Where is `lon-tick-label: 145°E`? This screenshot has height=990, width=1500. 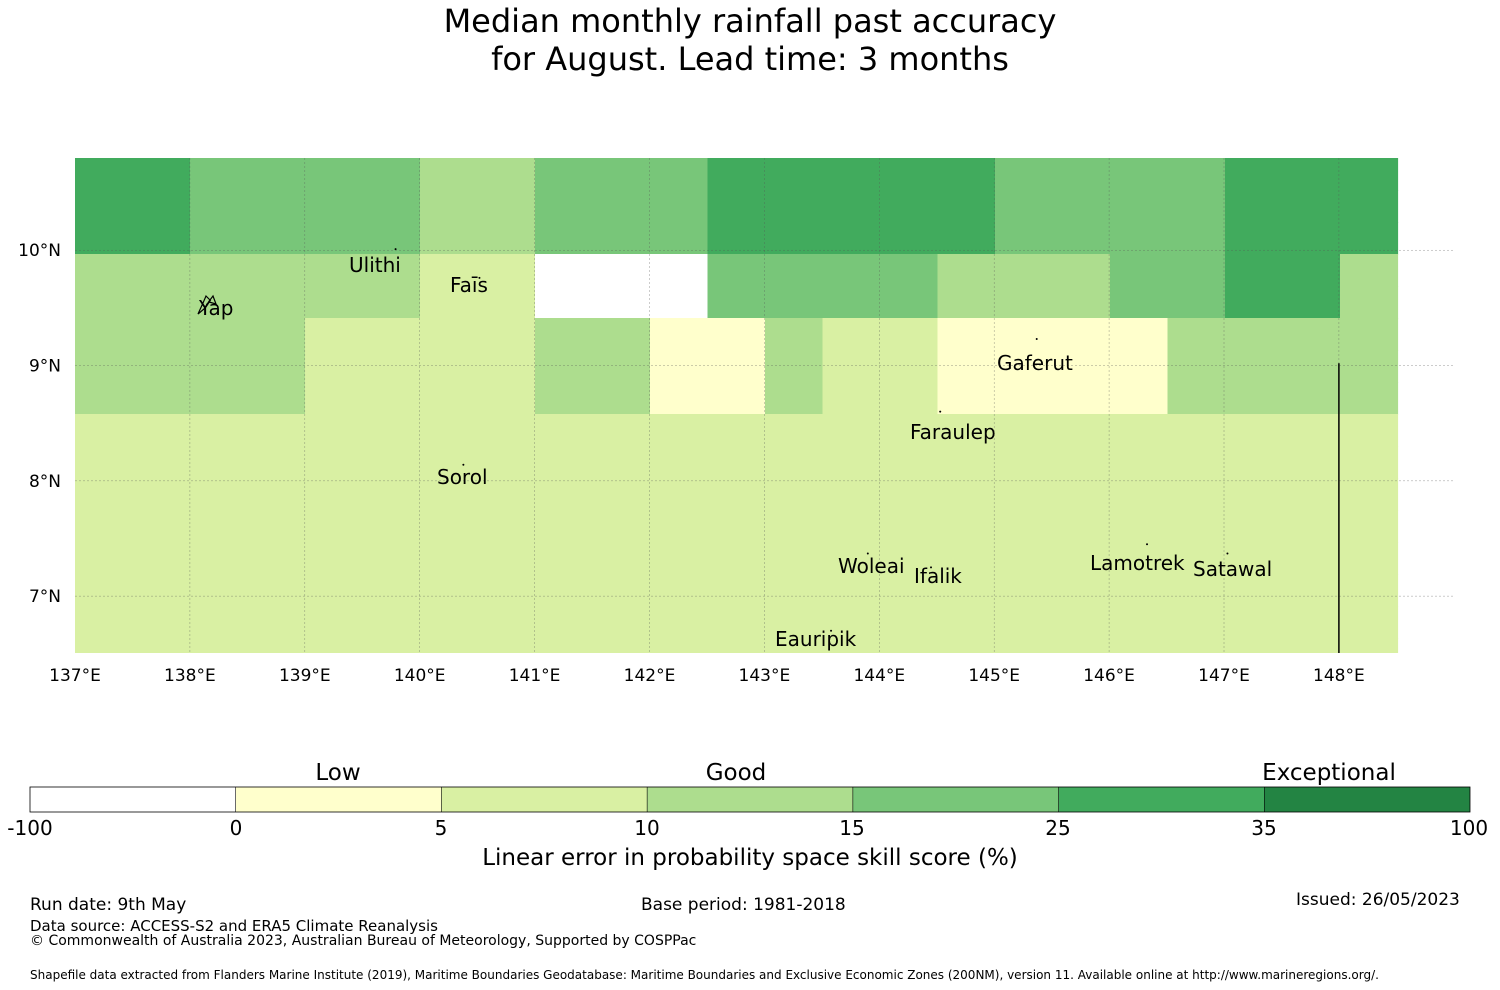
lon-tick-label: 145°E is located at coordinates (994, 676).